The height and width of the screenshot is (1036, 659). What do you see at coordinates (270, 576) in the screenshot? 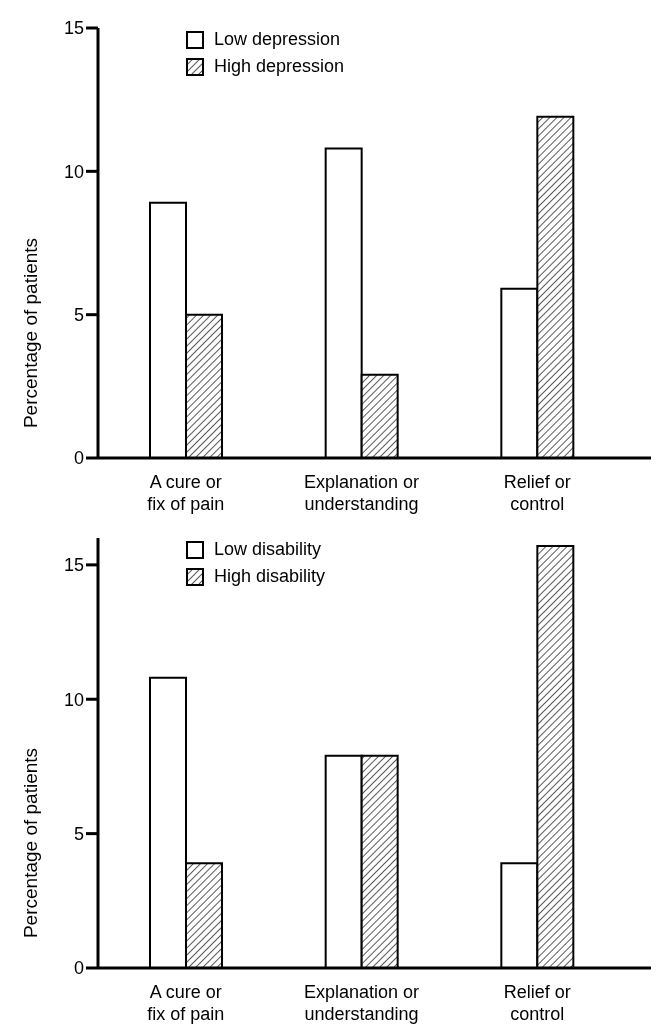
I see `legend-label: High disability` at bounding box center [270, 576].